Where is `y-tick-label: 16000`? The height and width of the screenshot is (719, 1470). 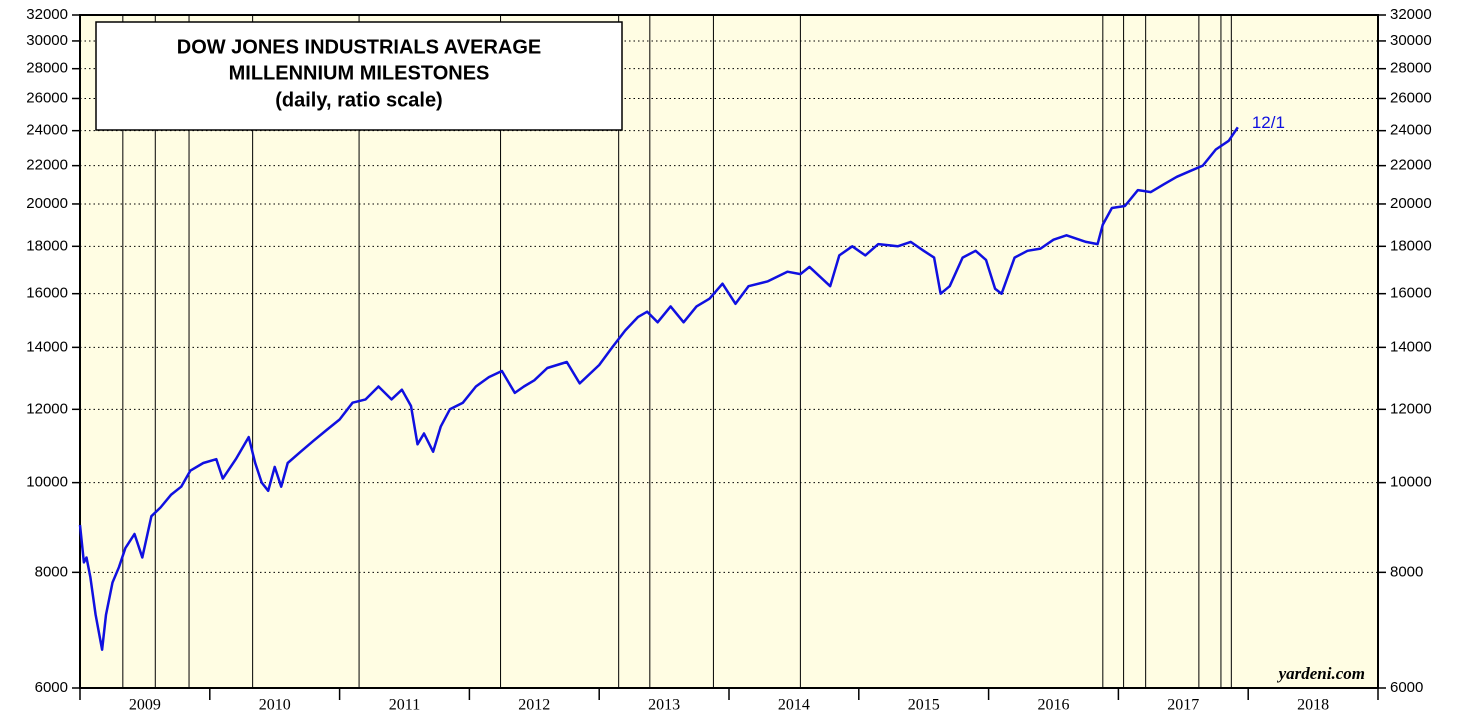
y-tick-label: 16000 is located at coordinates (47, 293).